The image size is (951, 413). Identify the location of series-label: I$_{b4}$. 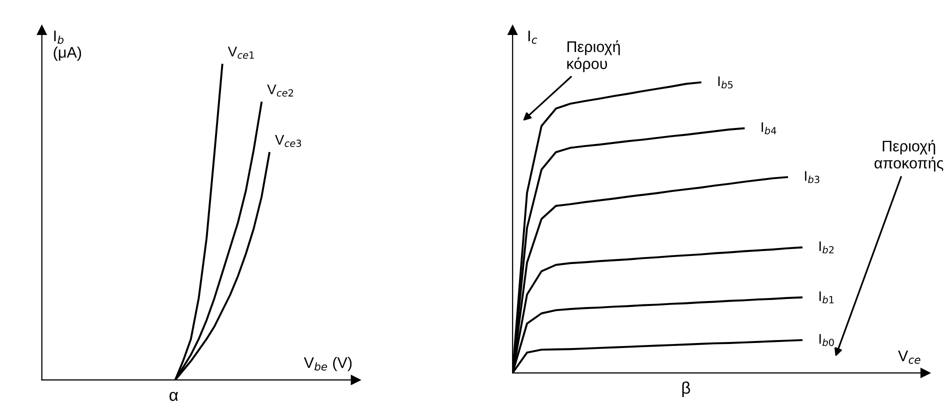
(769, 128).